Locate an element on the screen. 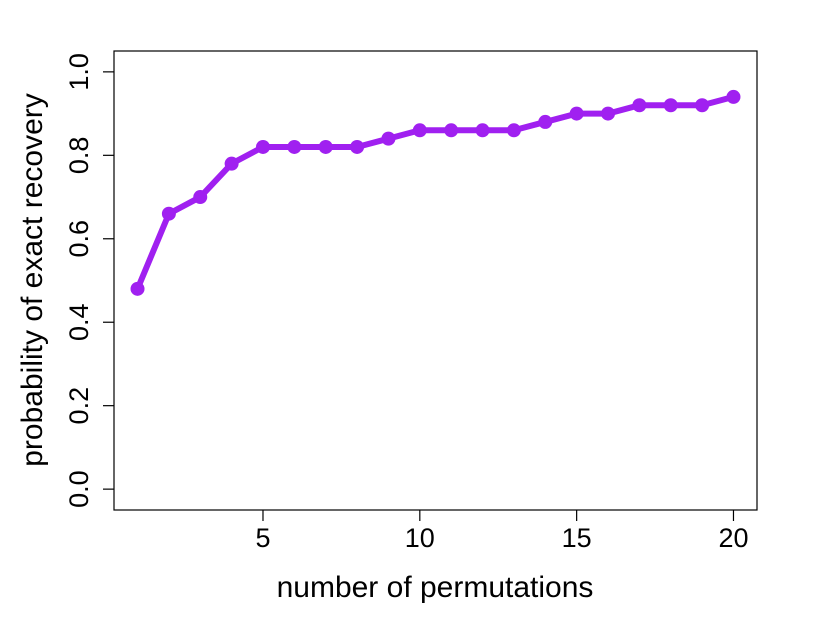 The image size is (830, 623). x-tick-label: 10 is located at coordinates (420, 538).